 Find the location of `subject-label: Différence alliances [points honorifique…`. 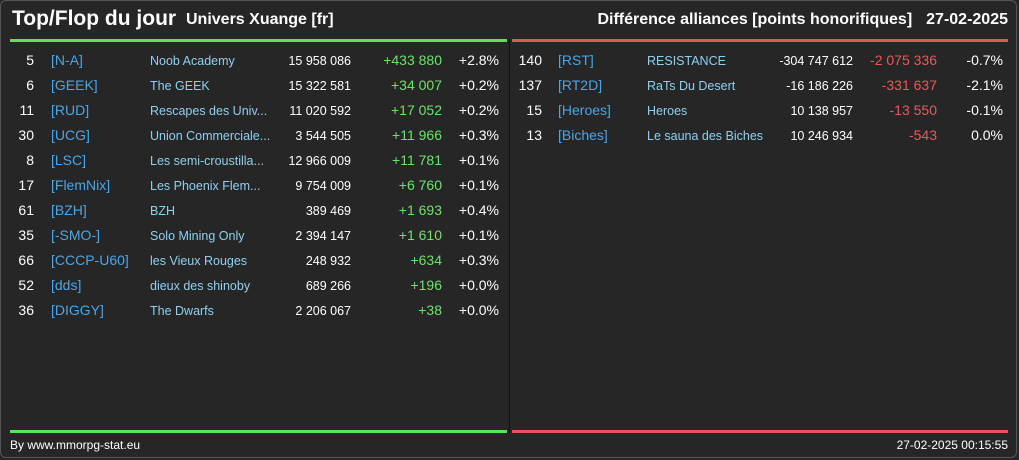

subject-label: Différence alliances [points honorifique… is located at coordinates (755, 19).